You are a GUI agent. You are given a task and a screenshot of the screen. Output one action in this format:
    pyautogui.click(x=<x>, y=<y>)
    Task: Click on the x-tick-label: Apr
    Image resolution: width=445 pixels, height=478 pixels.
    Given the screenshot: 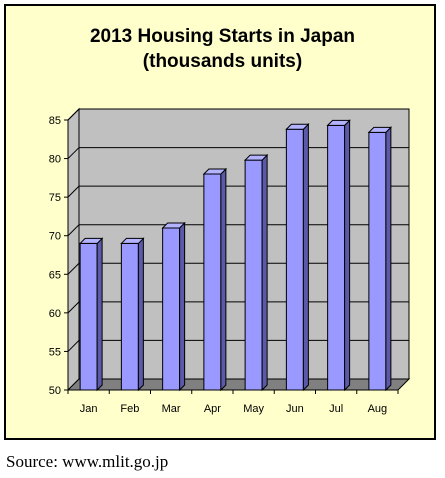 What is the action you would take?
    pyautogui.click(x=212, y=409)
    